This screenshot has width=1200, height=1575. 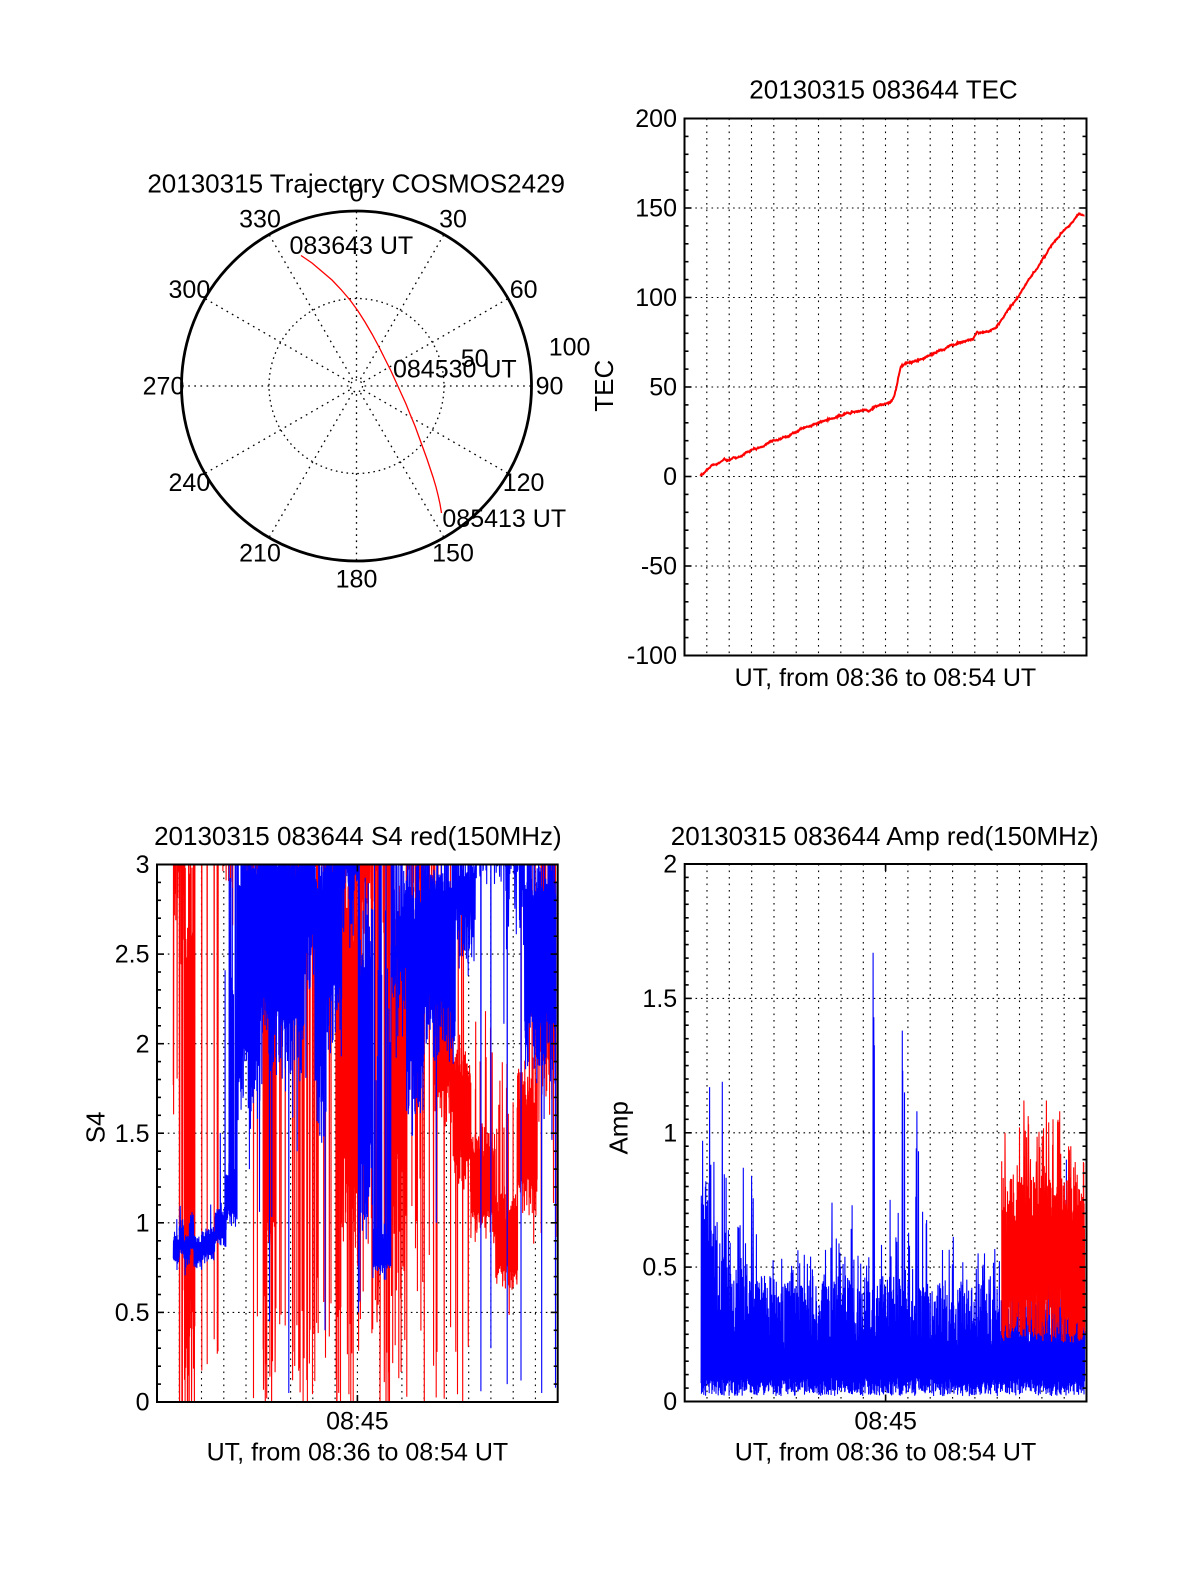 What do you see at coordinates (260, 220) in the screenshot?
I see `svg-text: 330` at bounding box center [260, 220].